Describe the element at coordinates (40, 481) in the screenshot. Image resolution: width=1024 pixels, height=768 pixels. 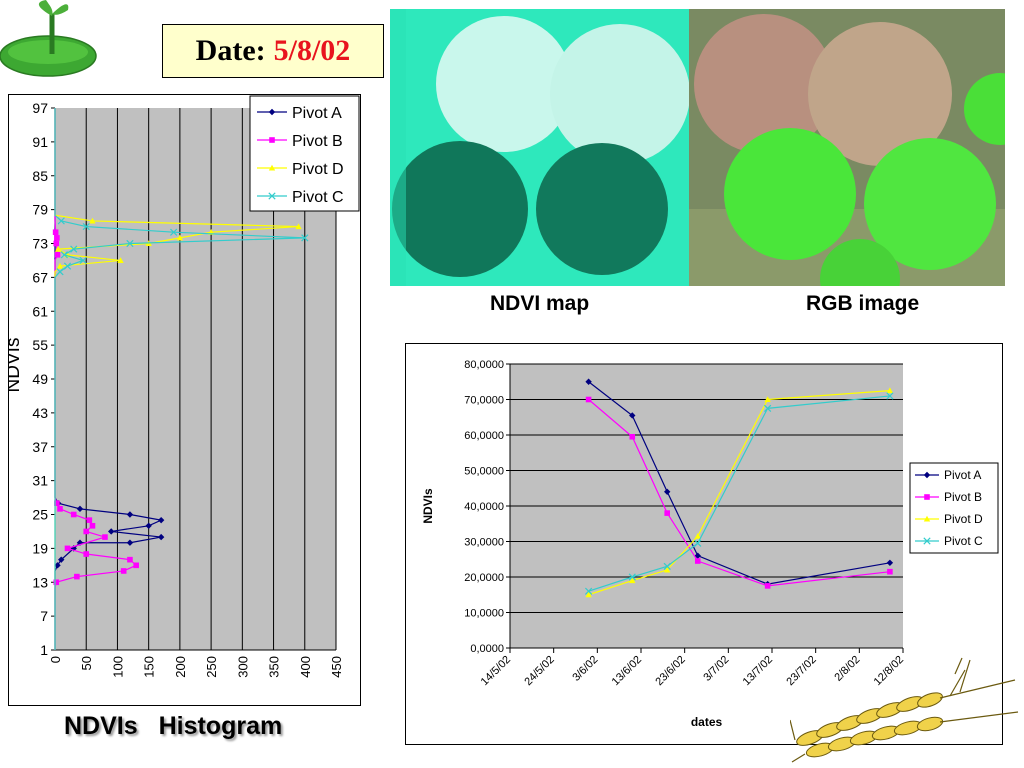
I see `histogram-y-tick-label: 31` at that location.